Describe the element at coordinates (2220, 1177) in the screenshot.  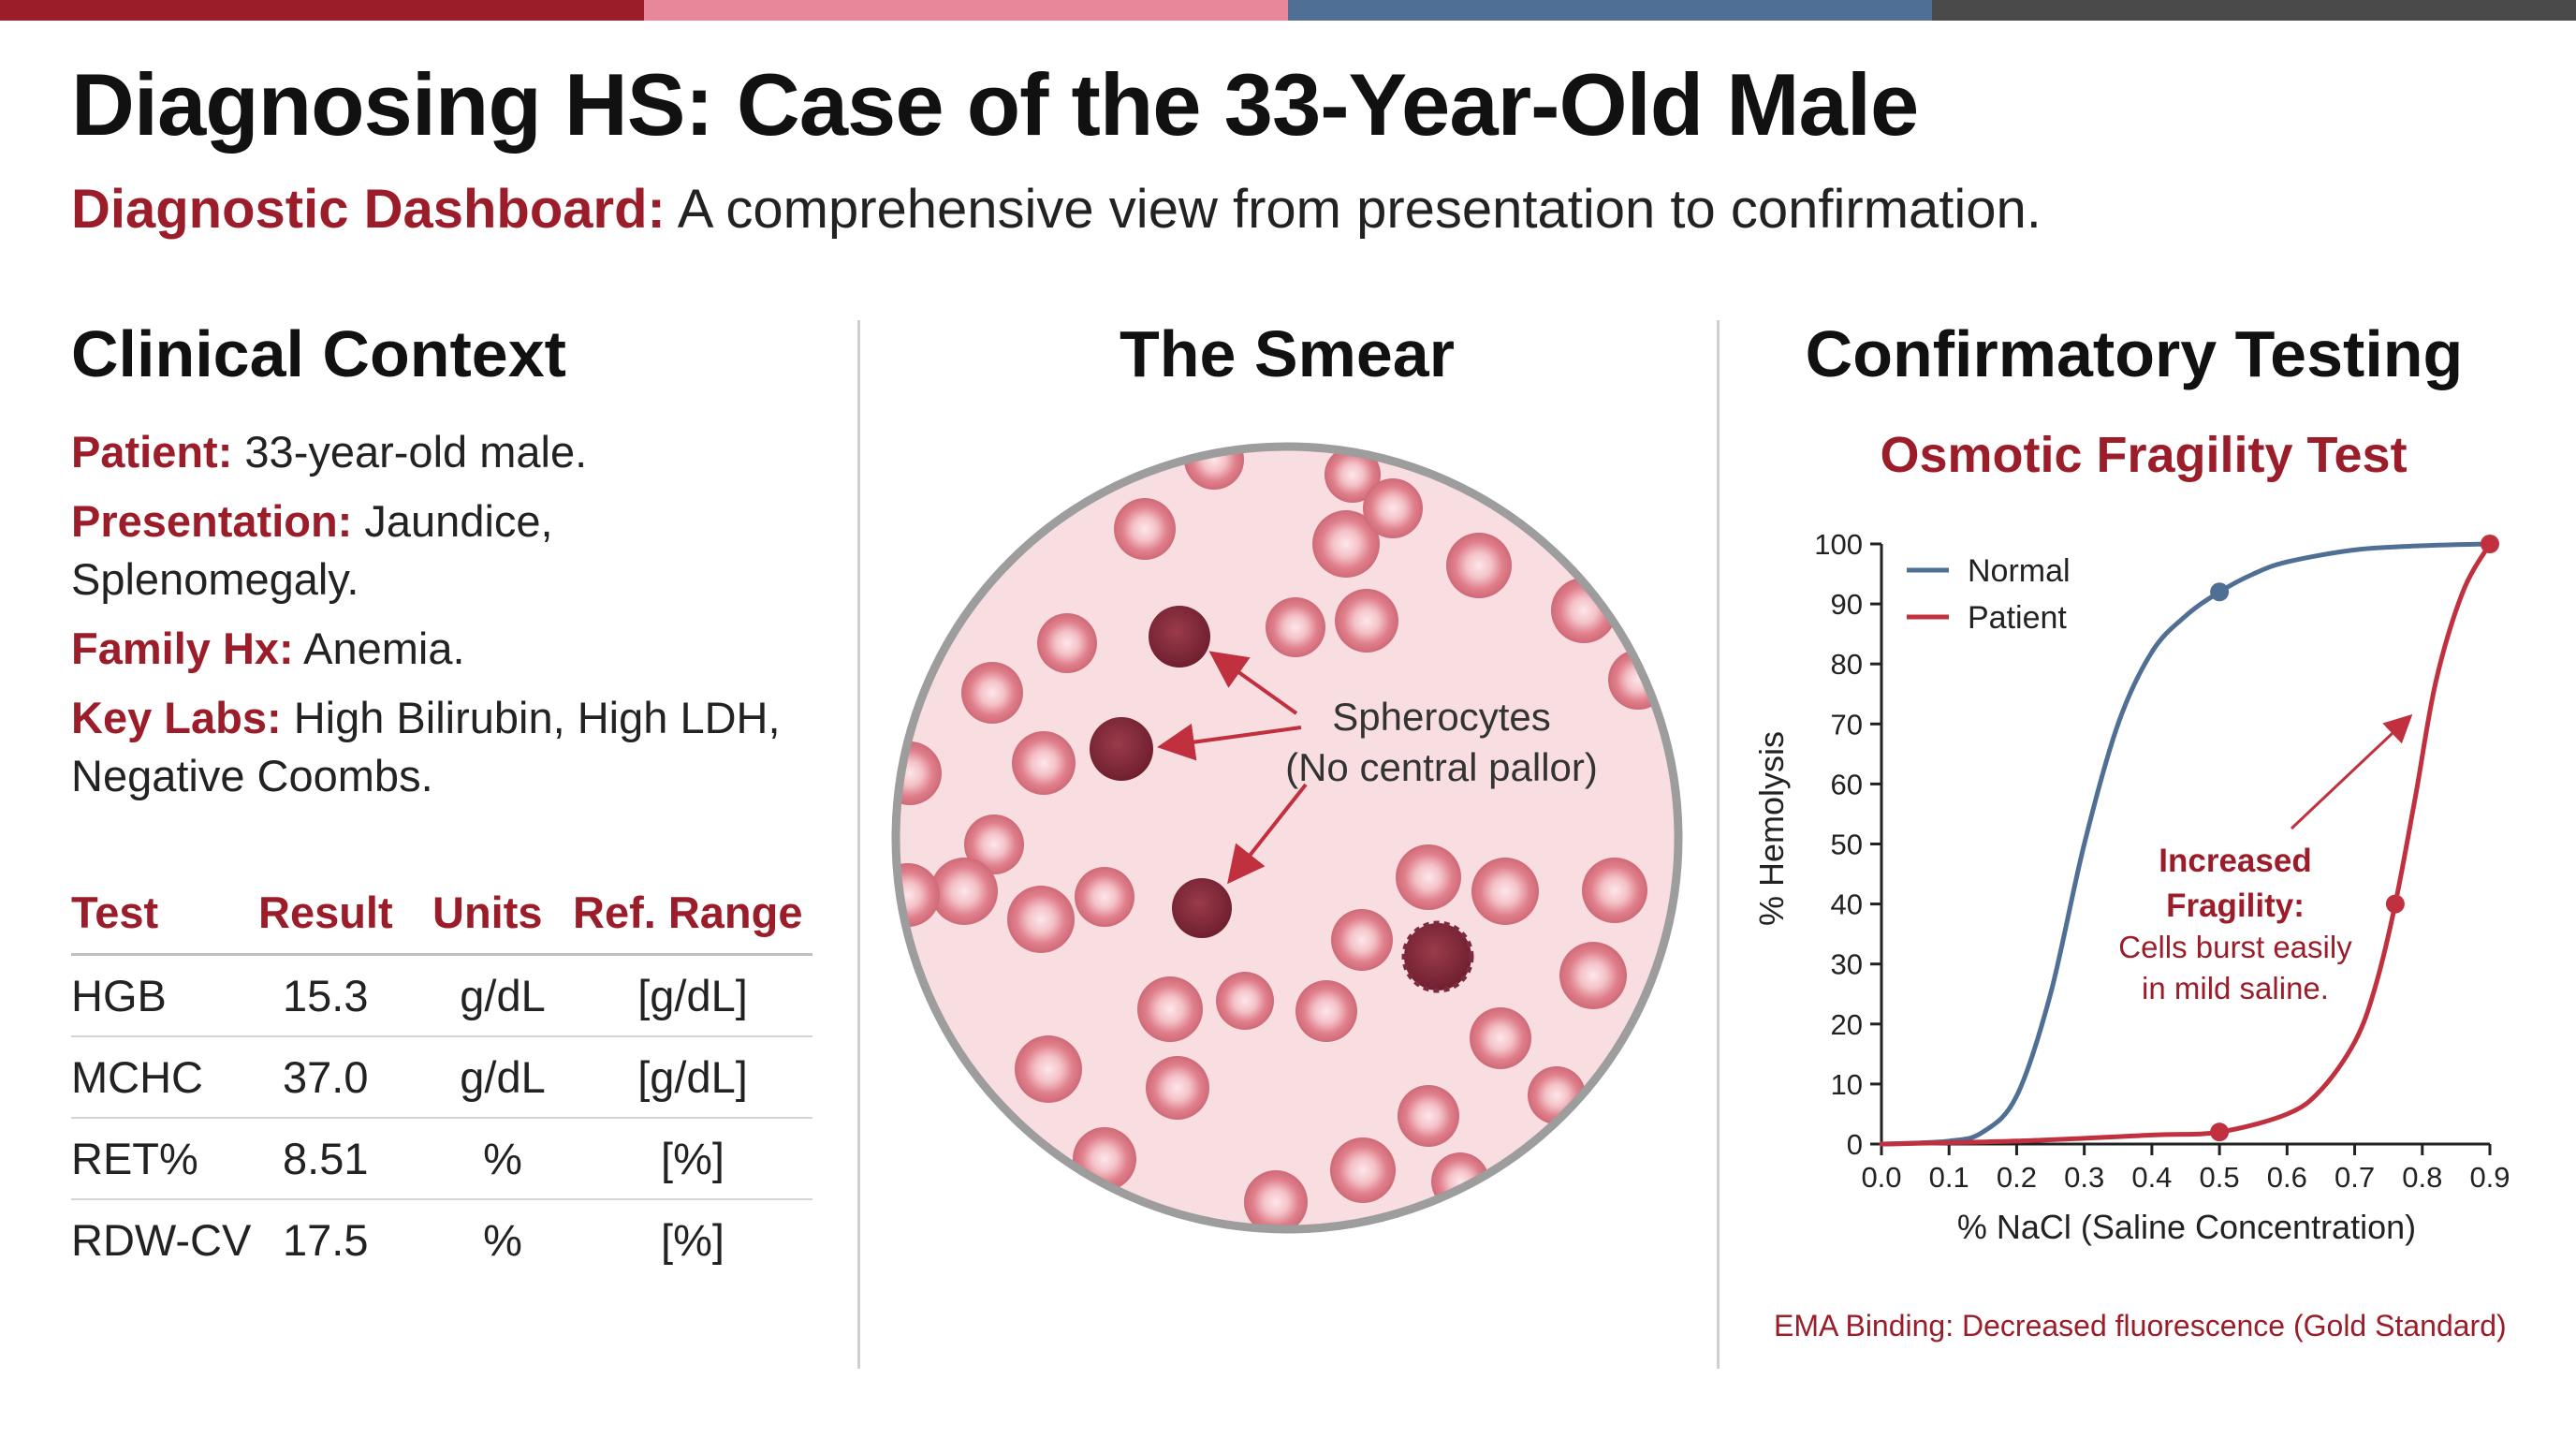
I see `x-tick-label: 0.5` at that location.